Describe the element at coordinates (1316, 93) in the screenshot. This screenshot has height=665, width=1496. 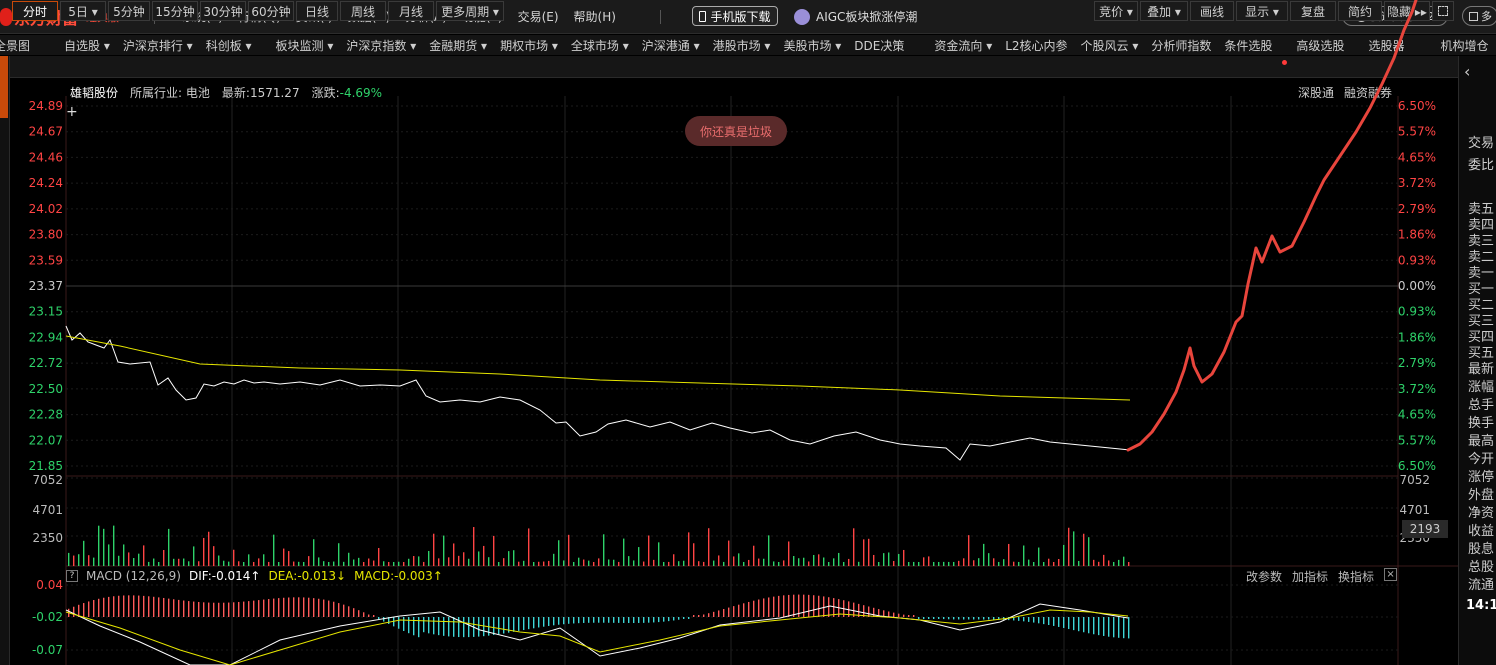
I see `connect-link: 深股通` at that location.